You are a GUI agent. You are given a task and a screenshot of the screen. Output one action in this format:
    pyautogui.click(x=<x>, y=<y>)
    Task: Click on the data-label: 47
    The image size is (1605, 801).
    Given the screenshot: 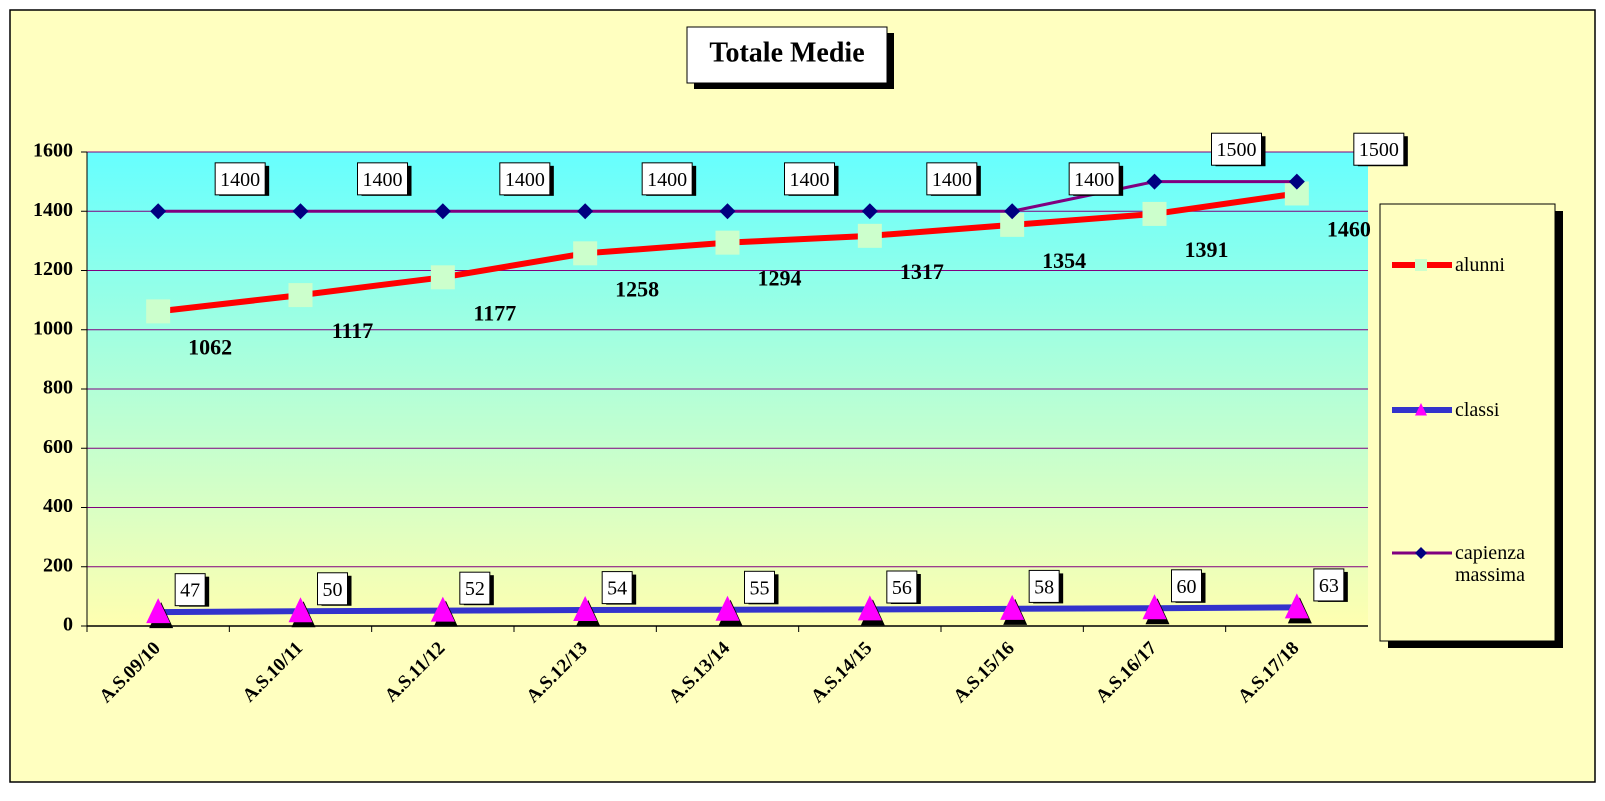 What is the action you would take?
    pyautogui.click(x=190, y=591)
    